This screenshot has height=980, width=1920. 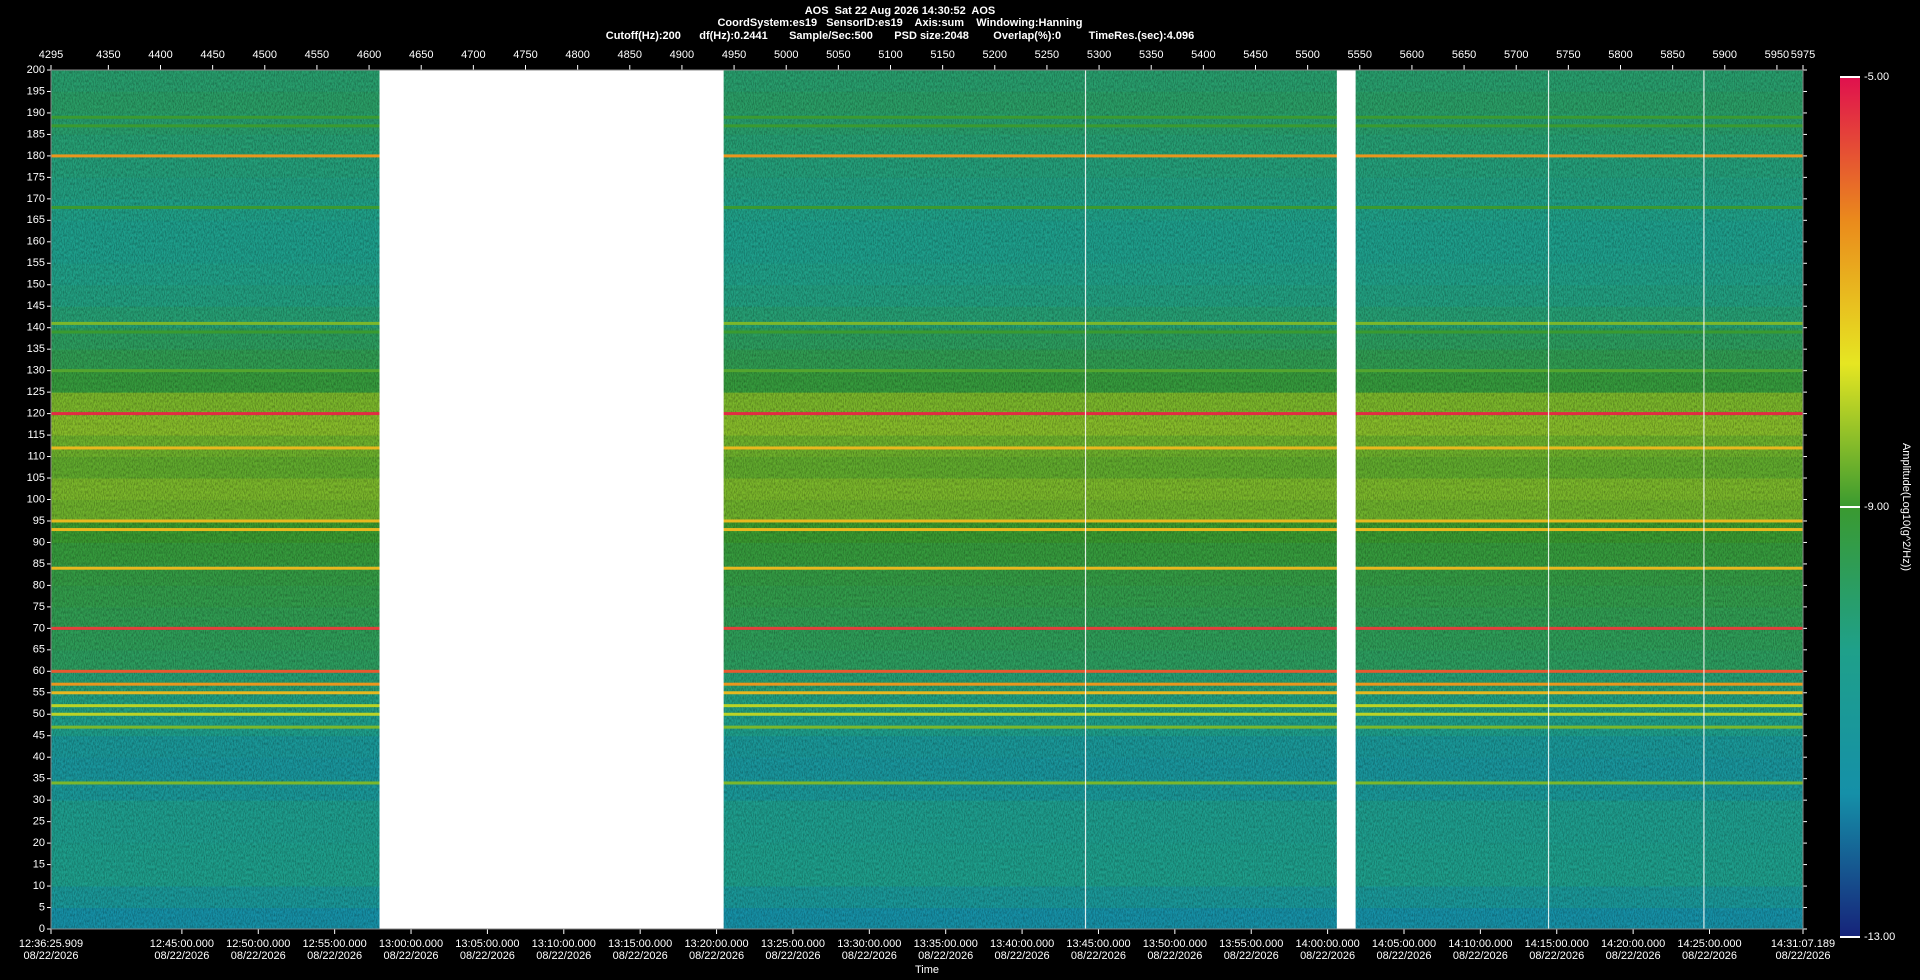 What do you see at coordinates (1620, 55) in the screenshot?
I see `x-tick-label: 5800` at bounding box center [1620, 55].